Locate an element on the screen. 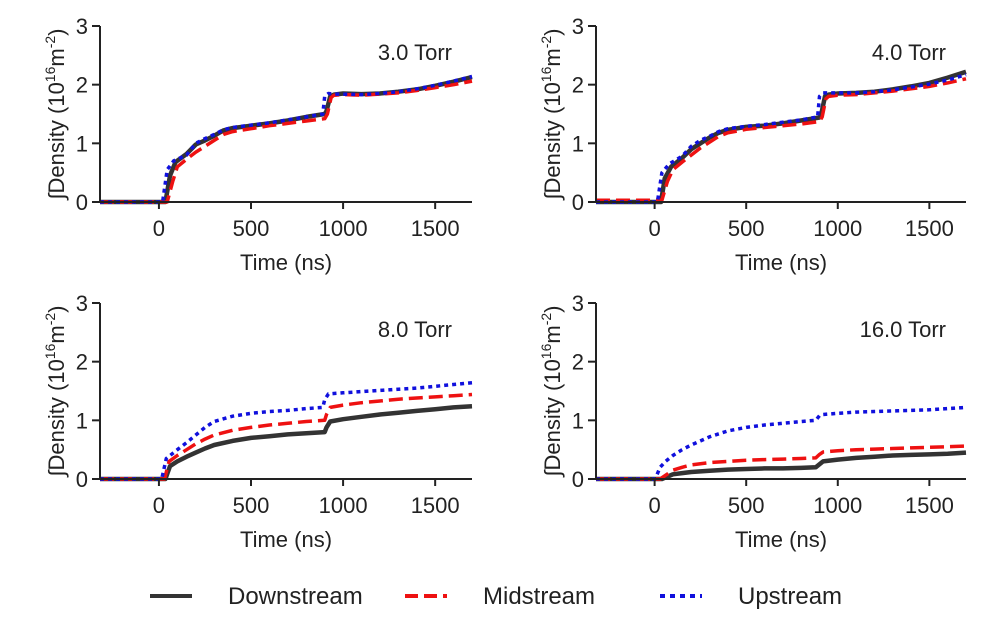  pressure-annotation: 16.0 Torr is located at coordinates (903, 329).